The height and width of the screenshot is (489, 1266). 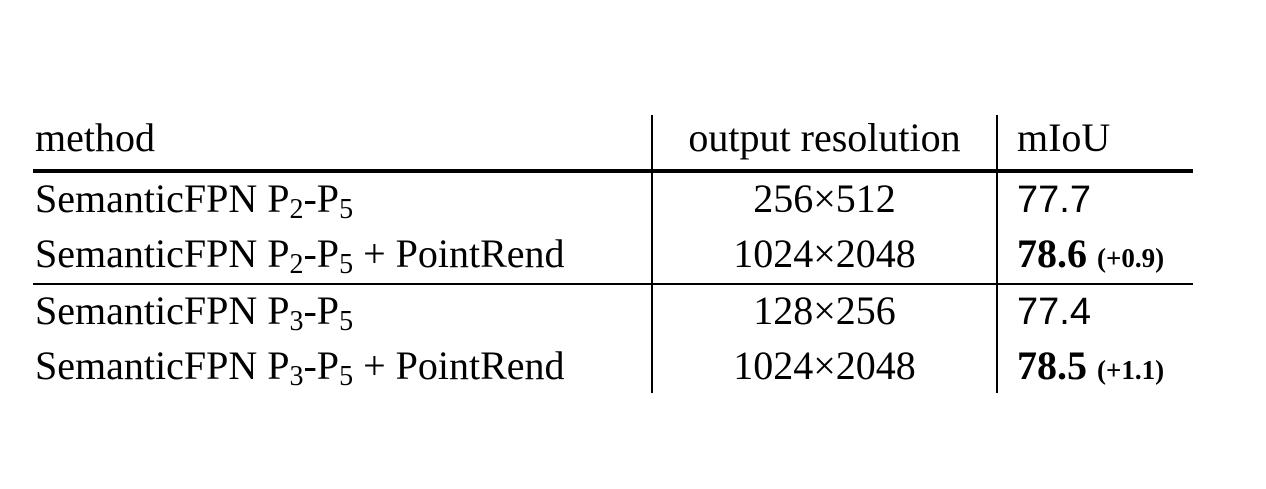 What do you see at coordinates (1090, 368) in the screenshot?
I see `miou-cell: 78.5 (+1.1)` at bounding box center [1090, 368].